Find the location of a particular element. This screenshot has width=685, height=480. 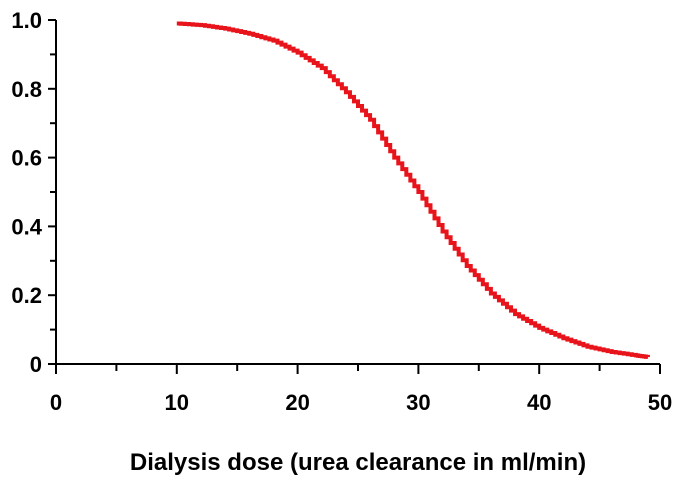

y-tick-label-0.2: 0.2 is located at coordinates (26, 295).